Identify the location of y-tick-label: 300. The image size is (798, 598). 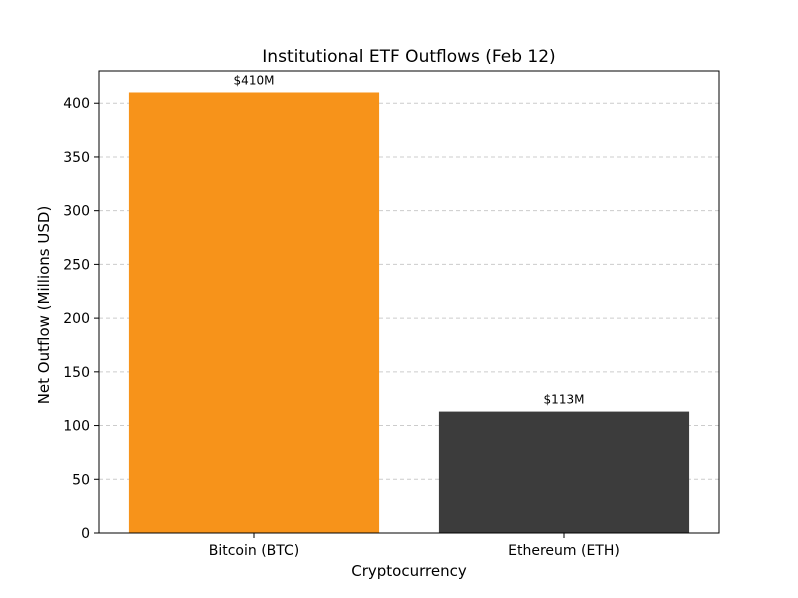
(76, 212).